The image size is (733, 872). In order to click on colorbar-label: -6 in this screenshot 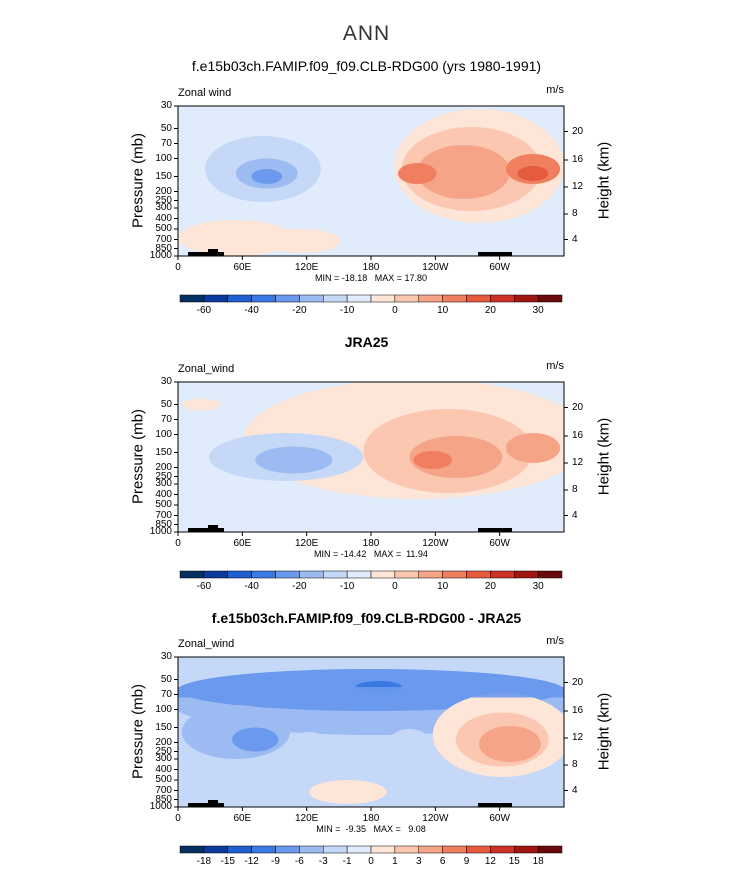, I will do `click(299, 861)`.